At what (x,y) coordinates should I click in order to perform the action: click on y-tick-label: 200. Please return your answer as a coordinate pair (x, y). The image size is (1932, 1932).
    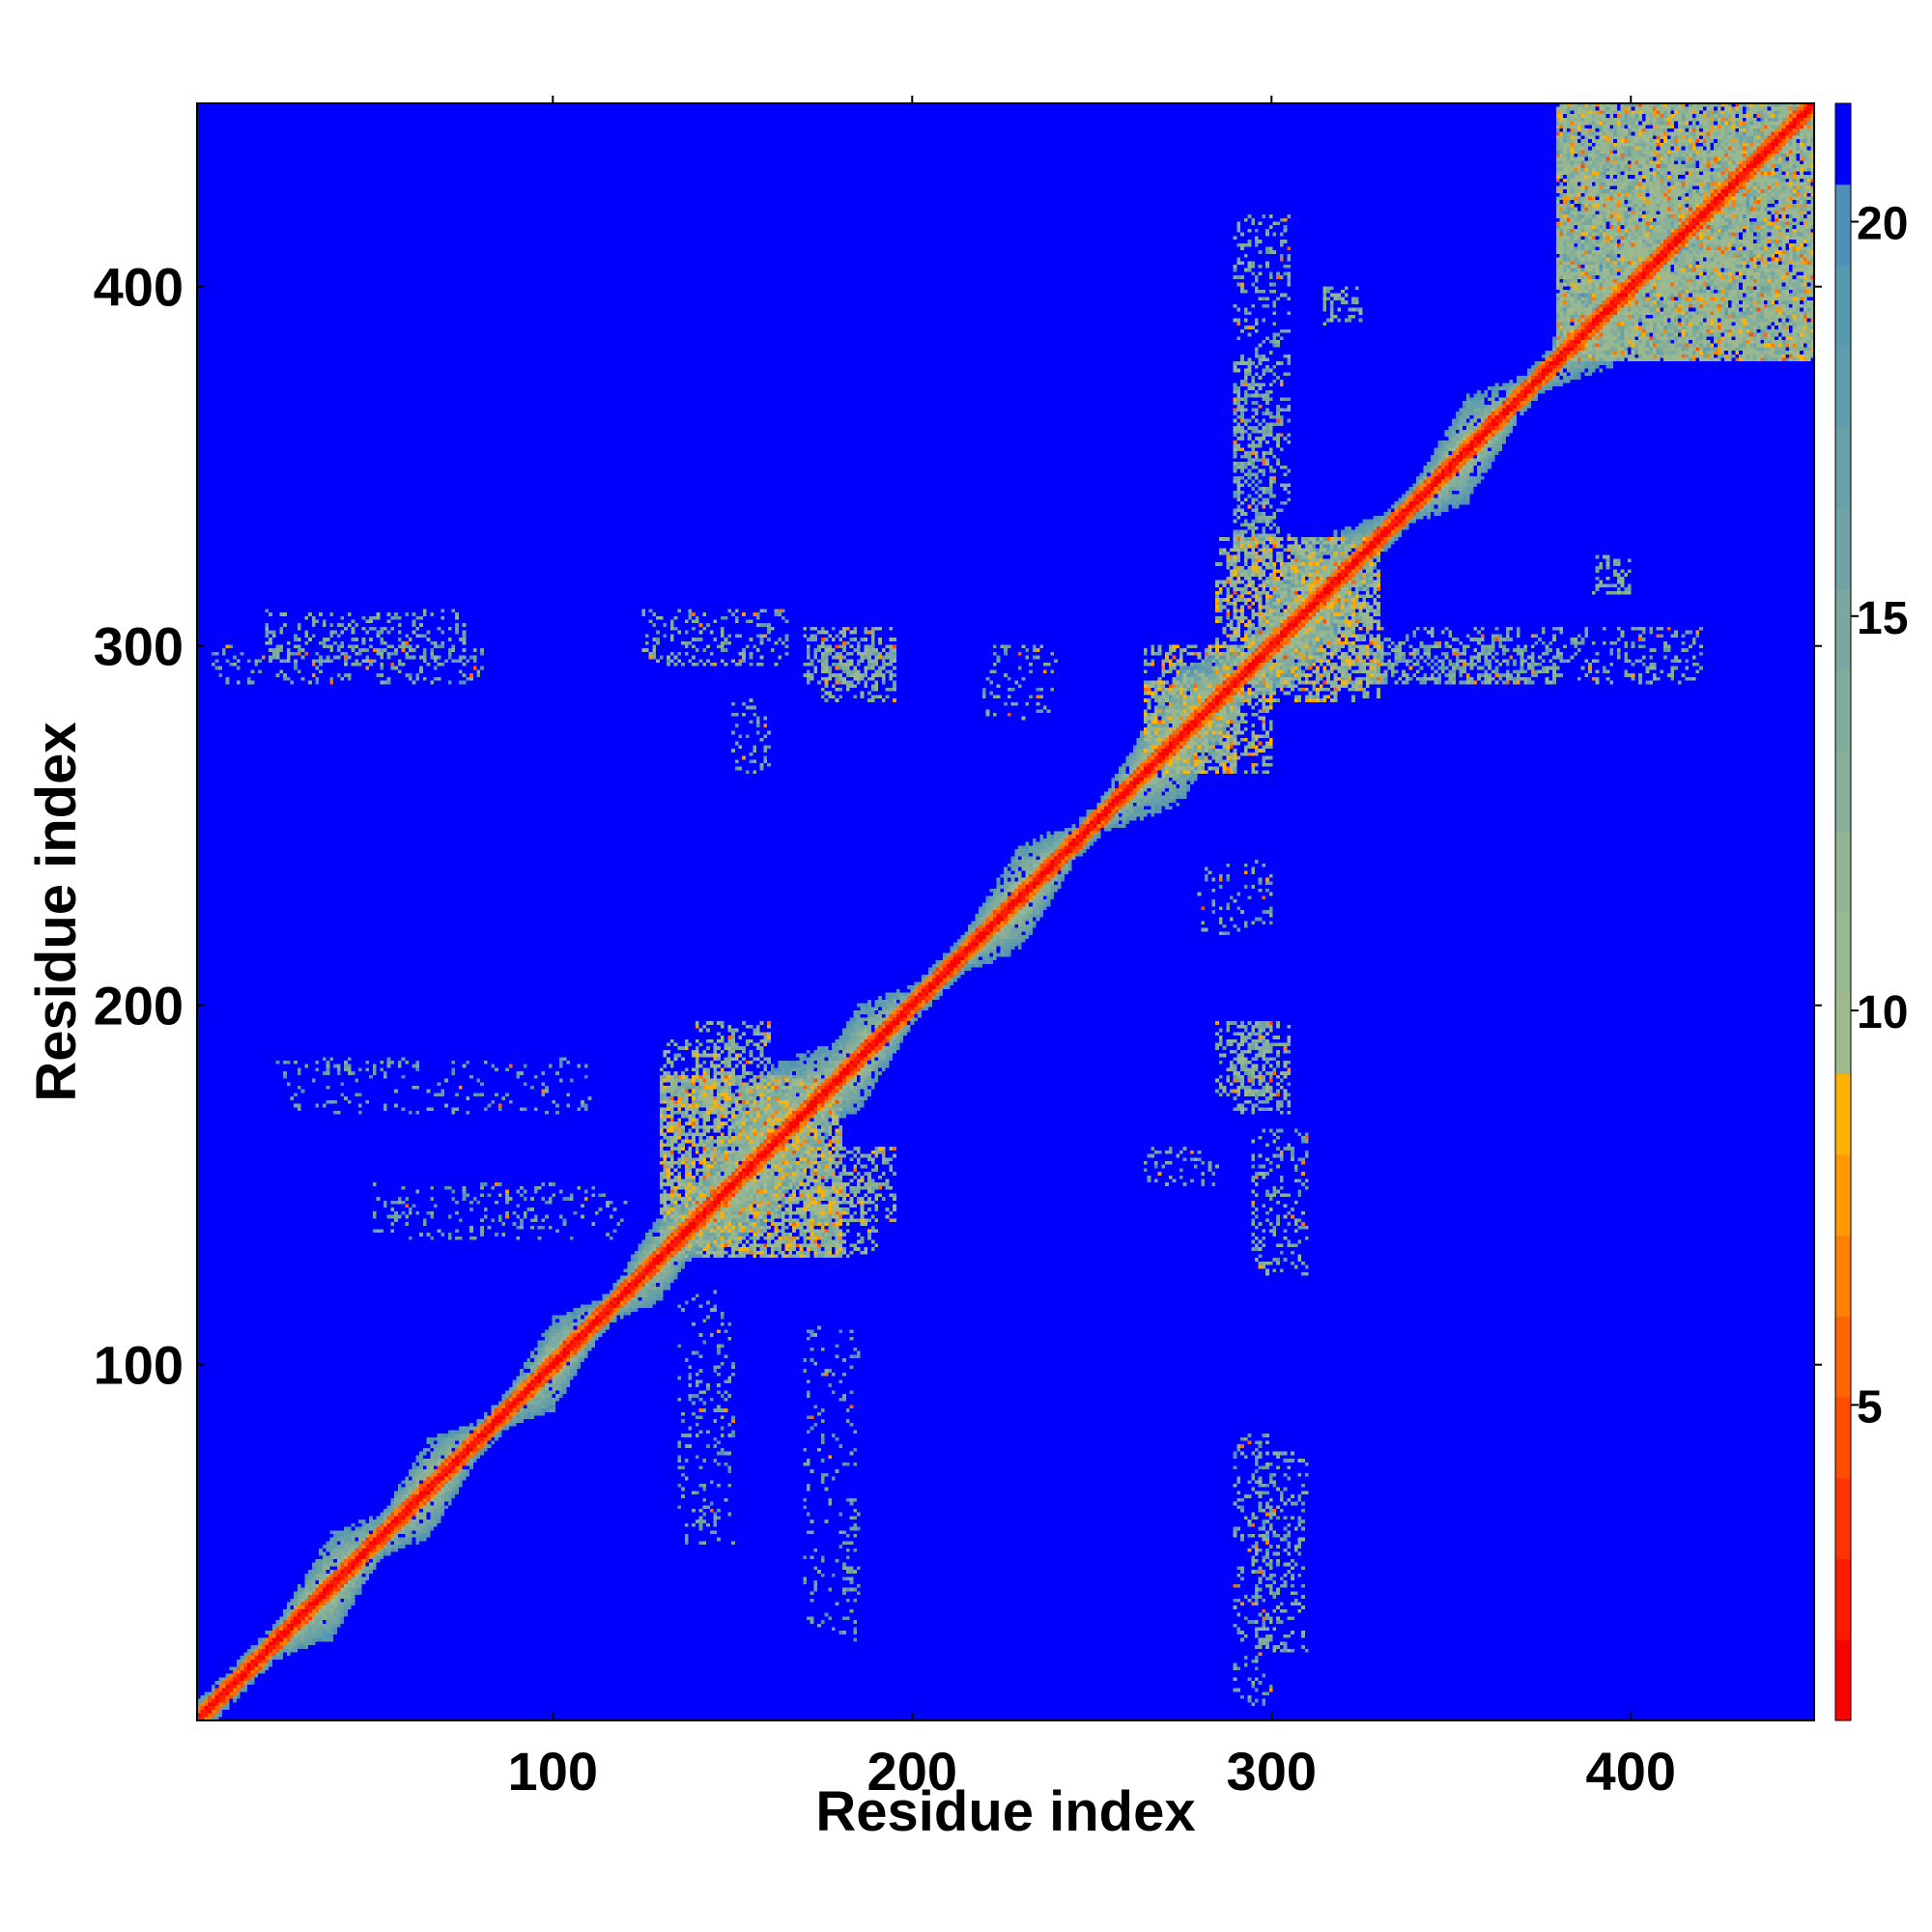
    Looking at the image, I should click on (139, 1006).